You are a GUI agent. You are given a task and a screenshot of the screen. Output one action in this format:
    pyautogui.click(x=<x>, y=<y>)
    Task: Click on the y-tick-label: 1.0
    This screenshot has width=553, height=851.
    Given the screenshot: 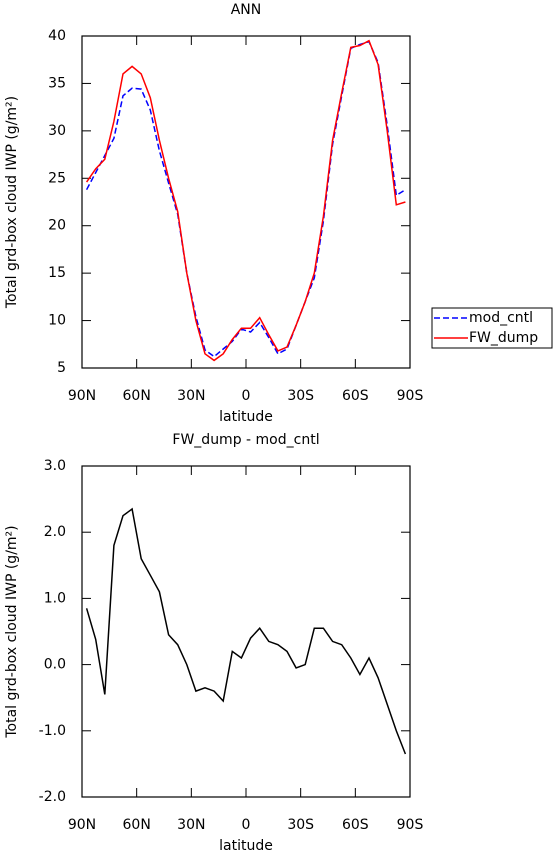 What is the action you would take?
    pyautogui.click(x=55, y=598)
    